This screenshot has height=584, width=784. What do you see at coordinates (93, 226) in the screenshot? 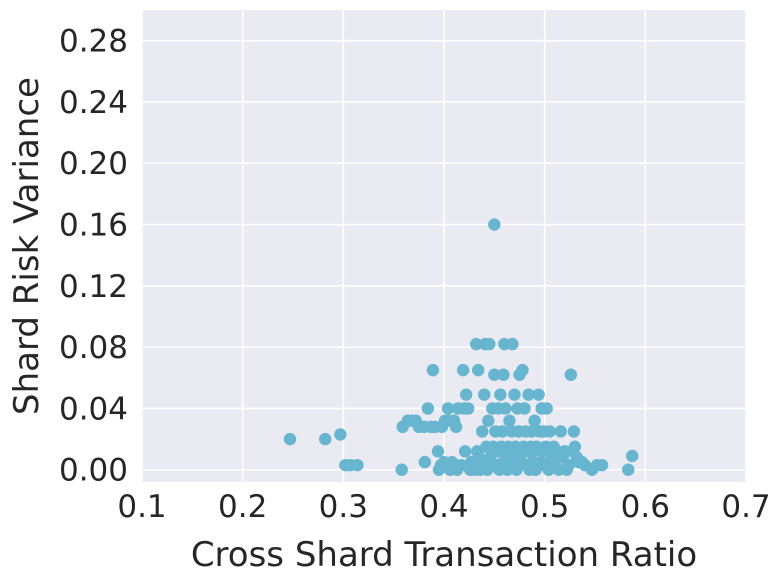
I see `y-tick-label: 0.16` at bounding box center [93, 226].